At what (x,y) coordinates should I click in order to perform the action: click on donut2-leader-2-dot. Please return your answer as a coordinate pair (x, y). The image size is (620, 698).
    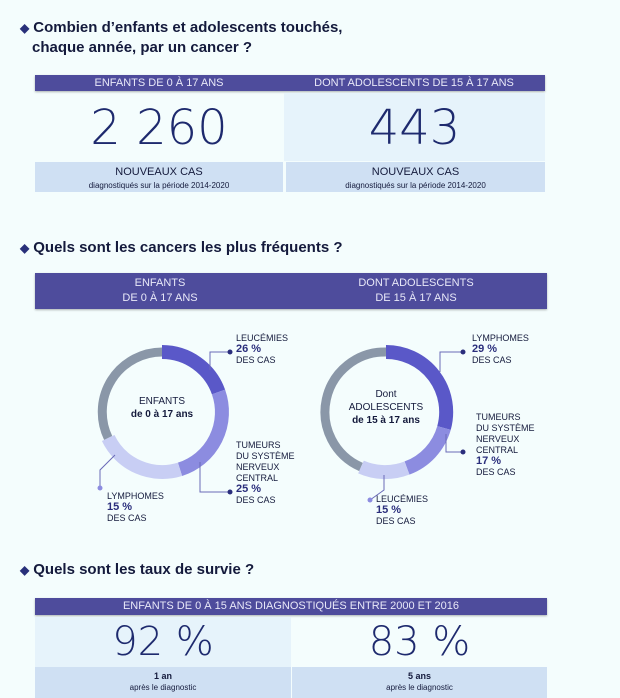
    Looking at the image, I should click on (463, 452).